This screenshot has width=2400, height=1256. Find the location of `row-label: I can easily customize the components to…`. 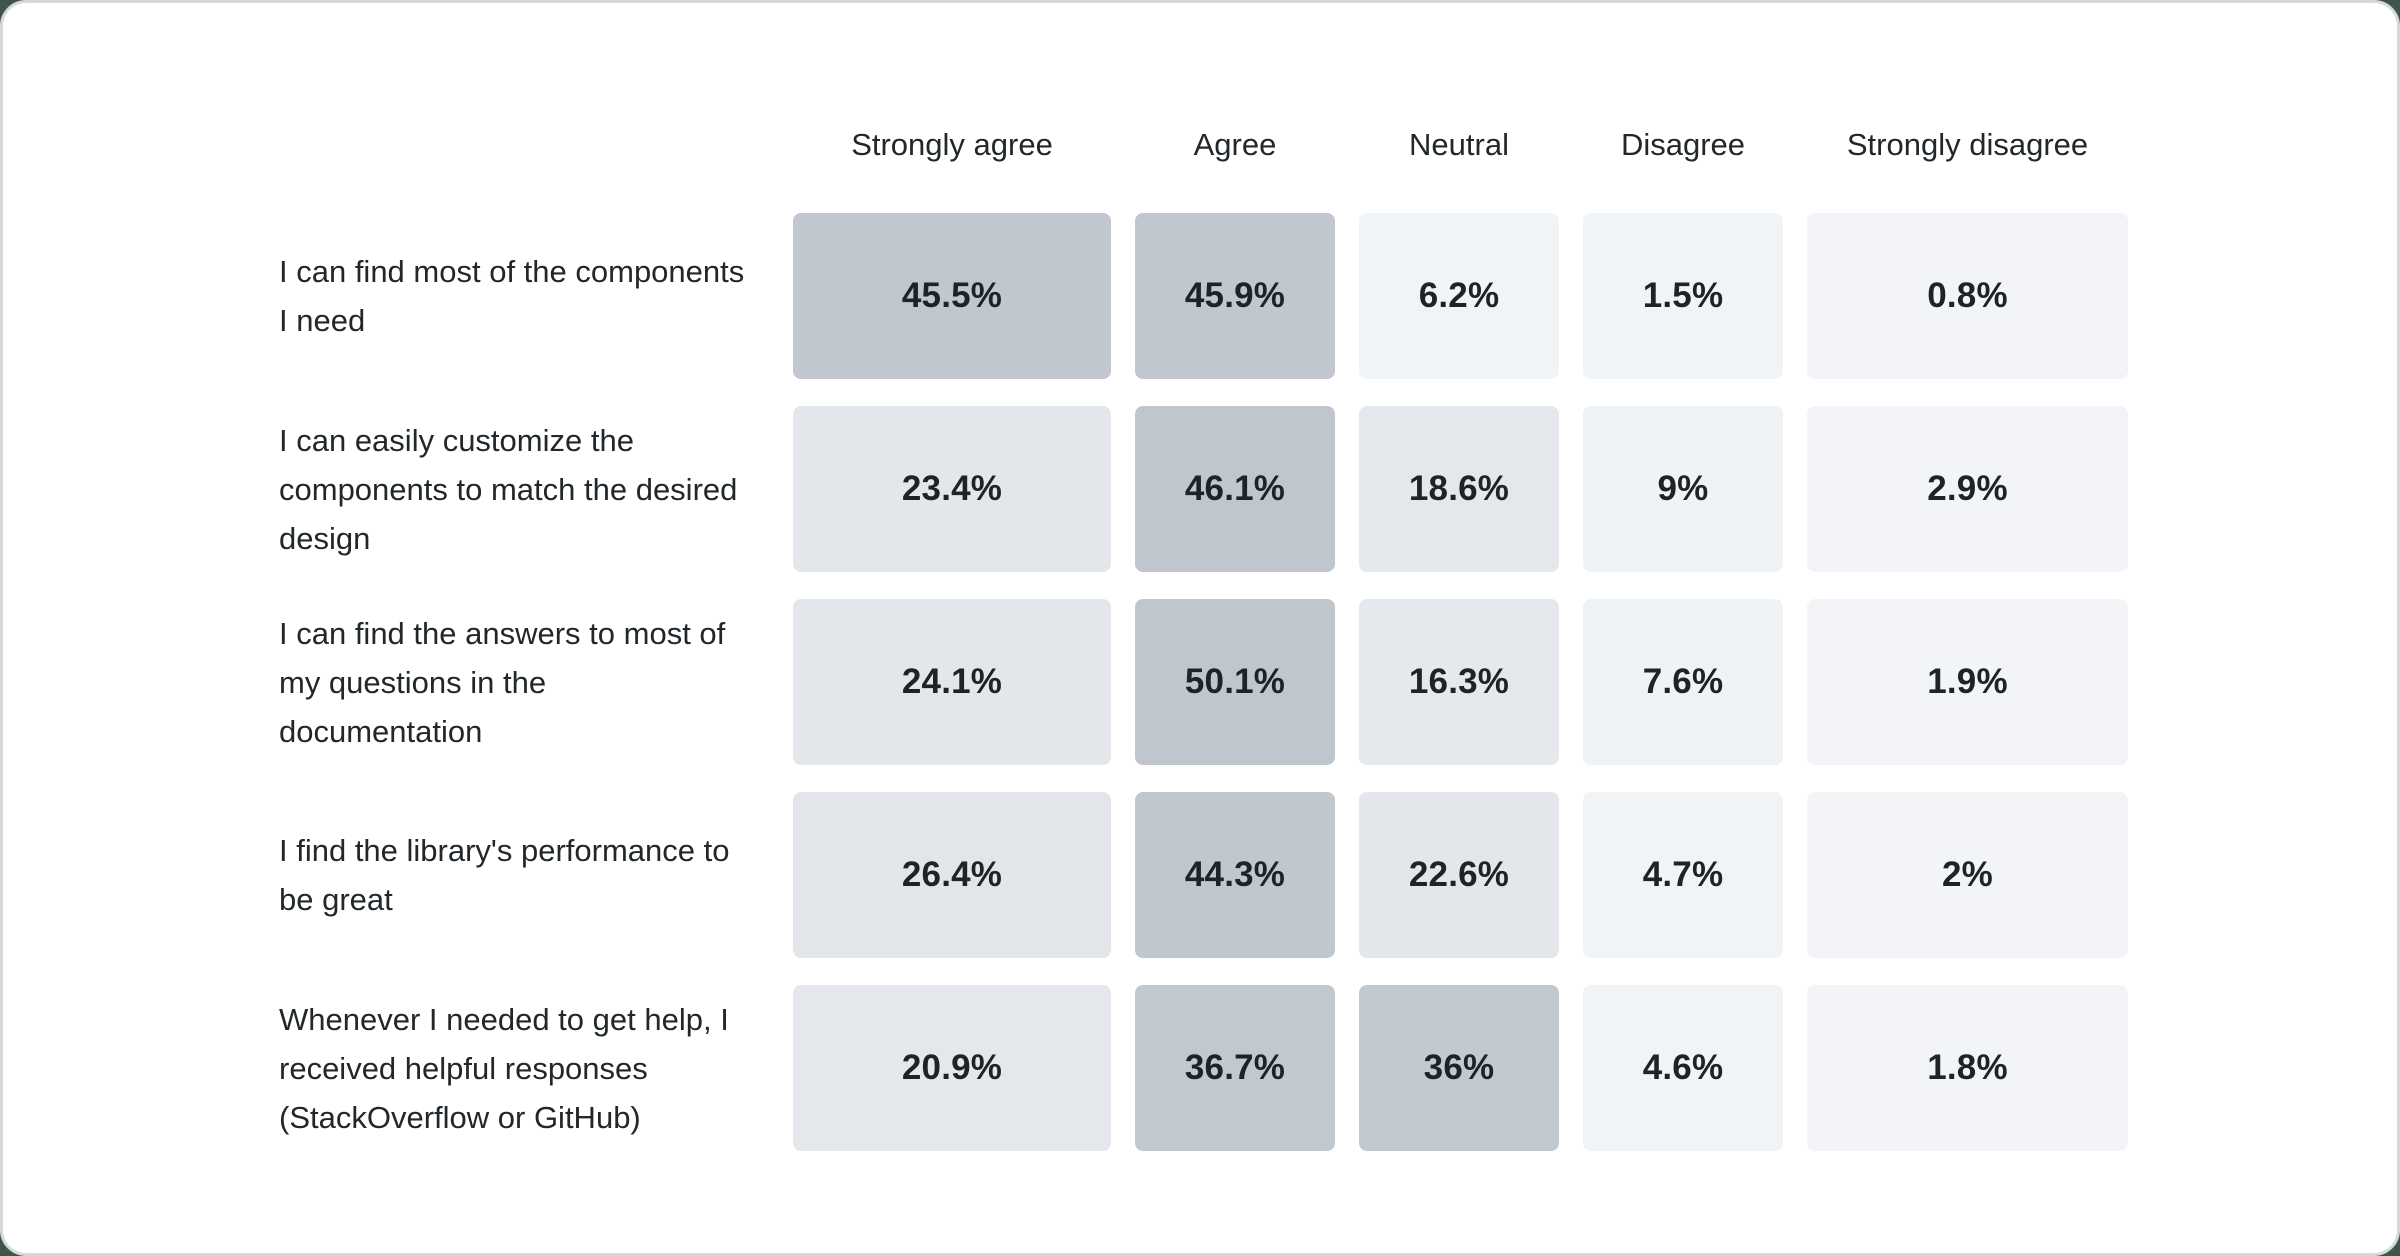

row-label: I can easily customize the components to… is located at coordinates (508, 489).